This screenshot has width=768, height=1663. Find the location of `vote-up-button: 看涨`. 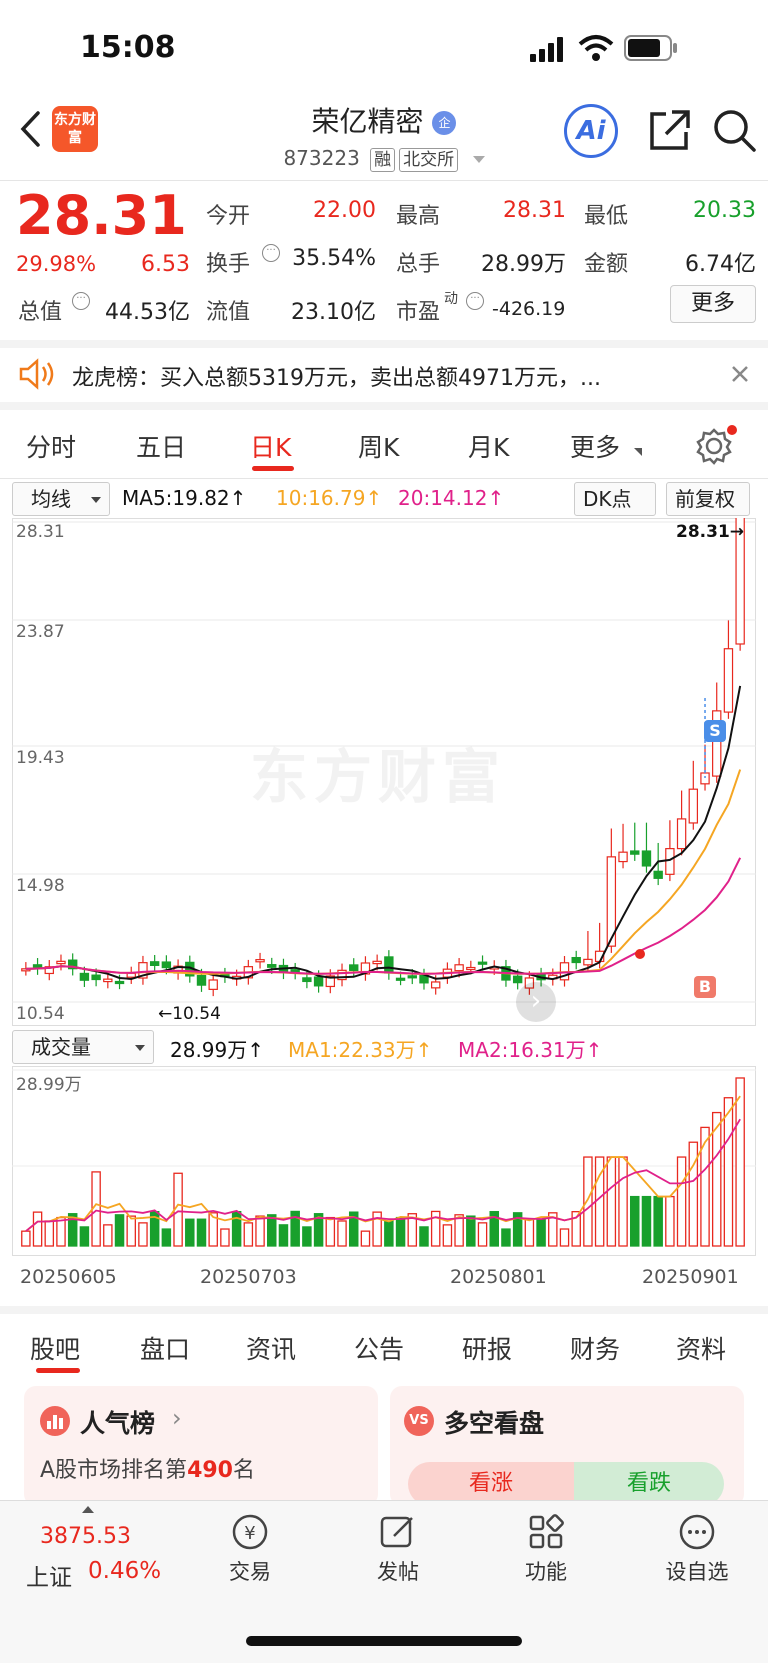

vote-up-button: 看涨 is located at coordinates (491, 1484).